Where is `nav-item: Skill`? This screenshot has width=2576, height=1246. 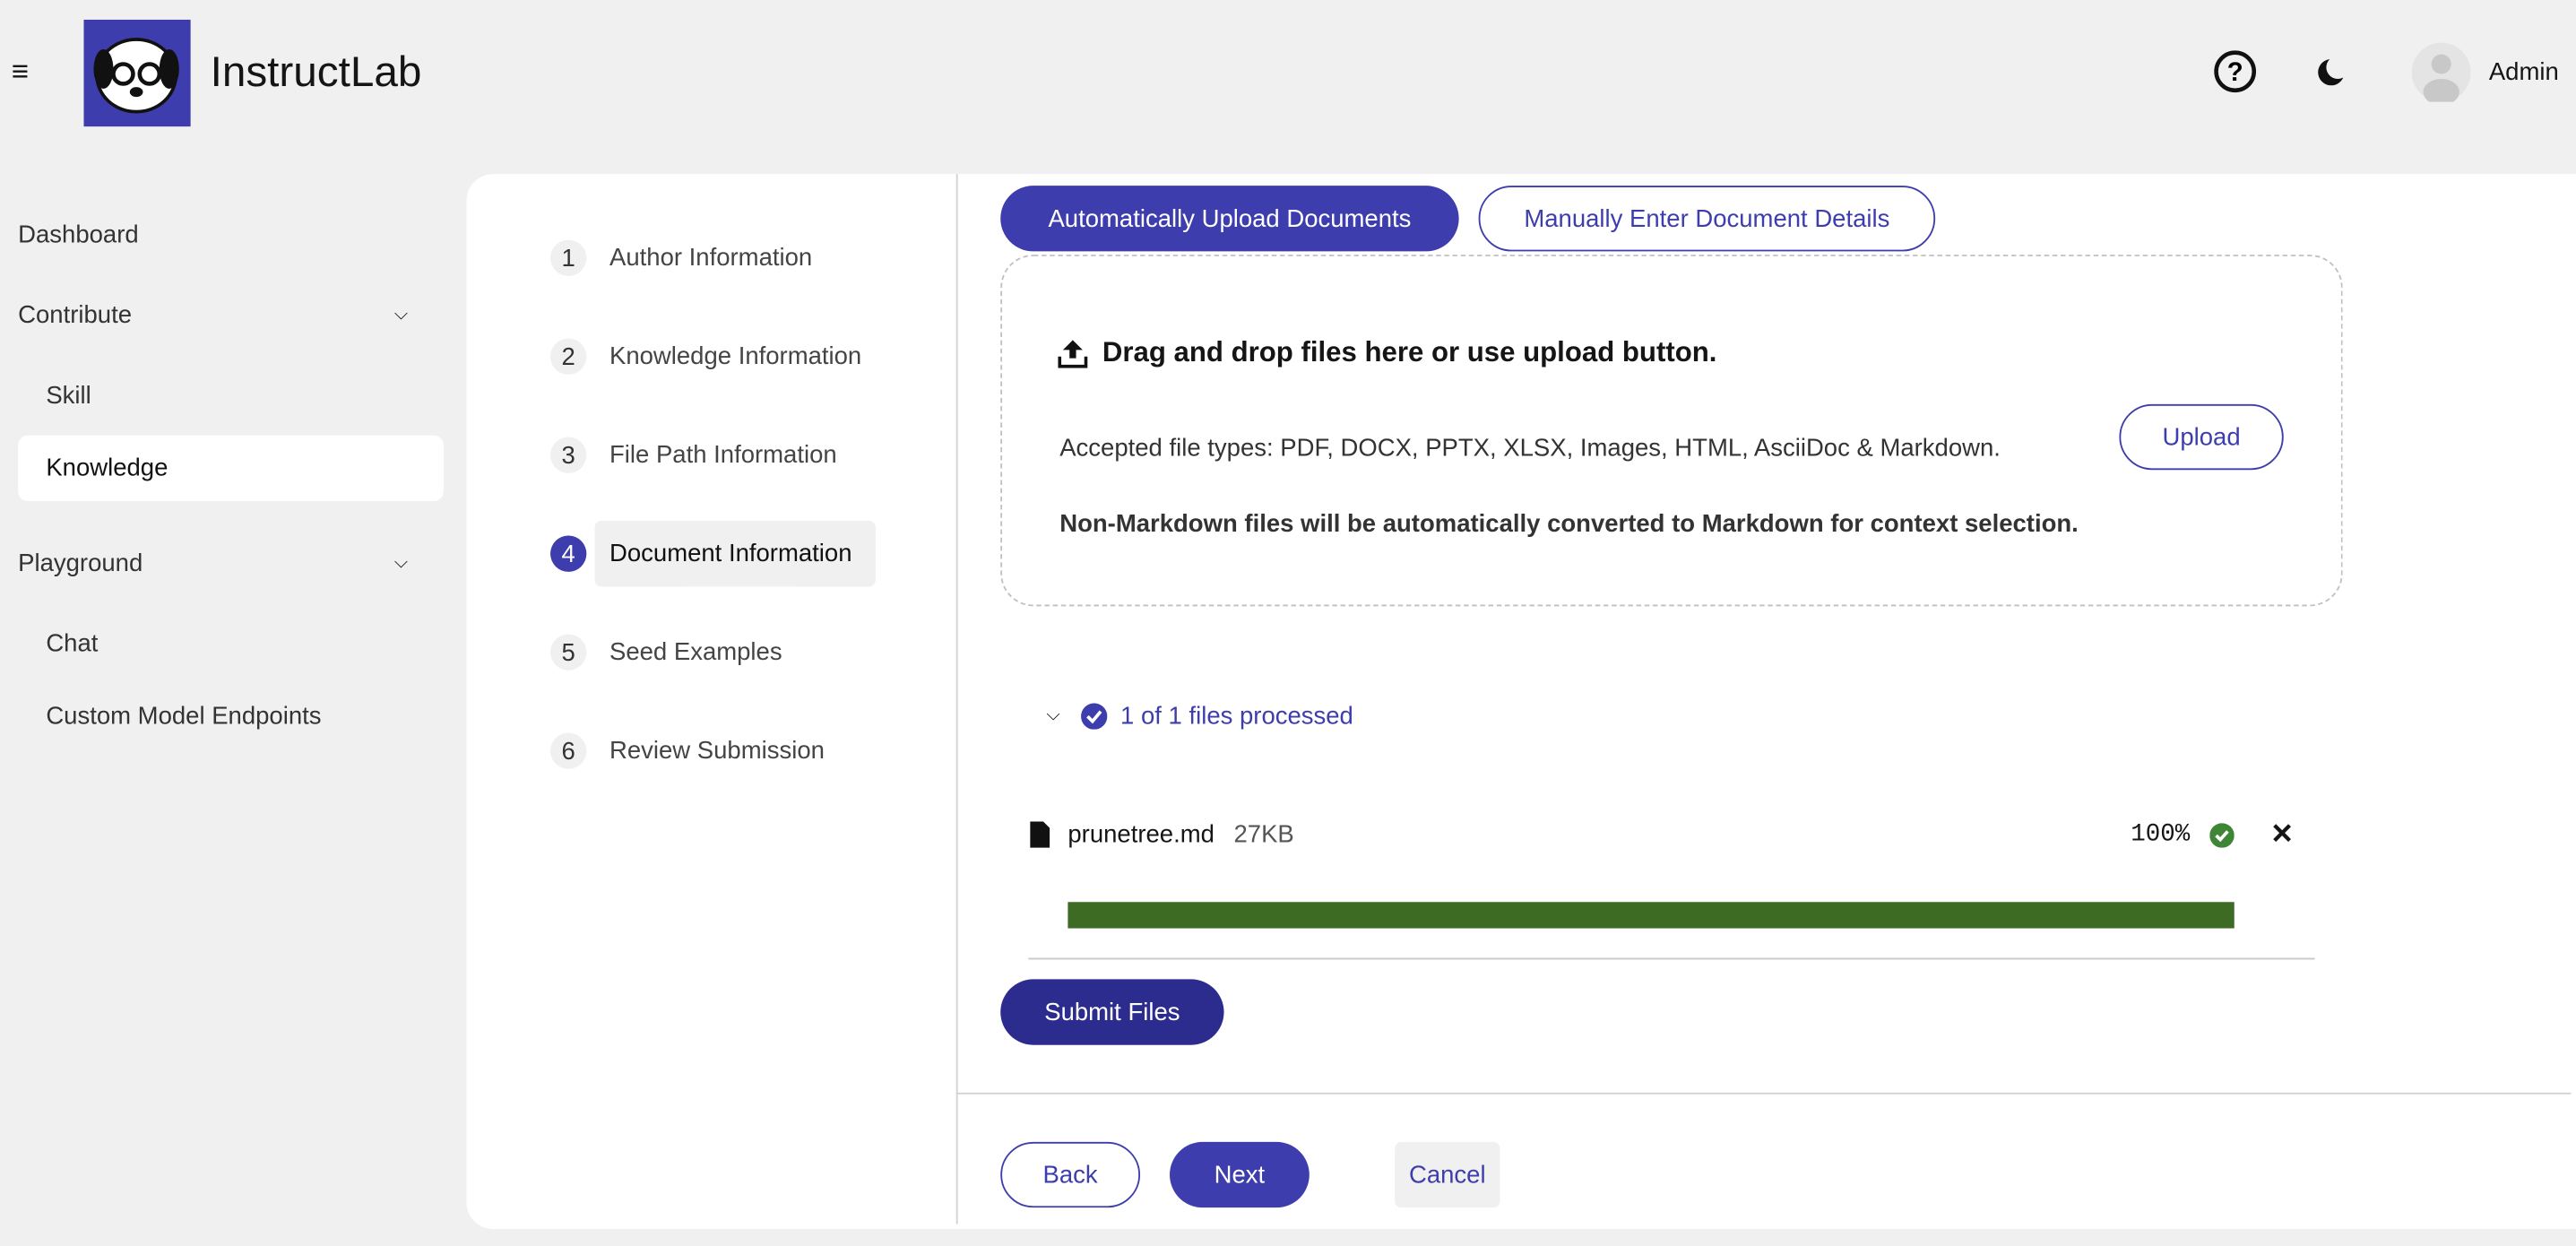
nav-item: Skill is located at coordinates (68, 397).